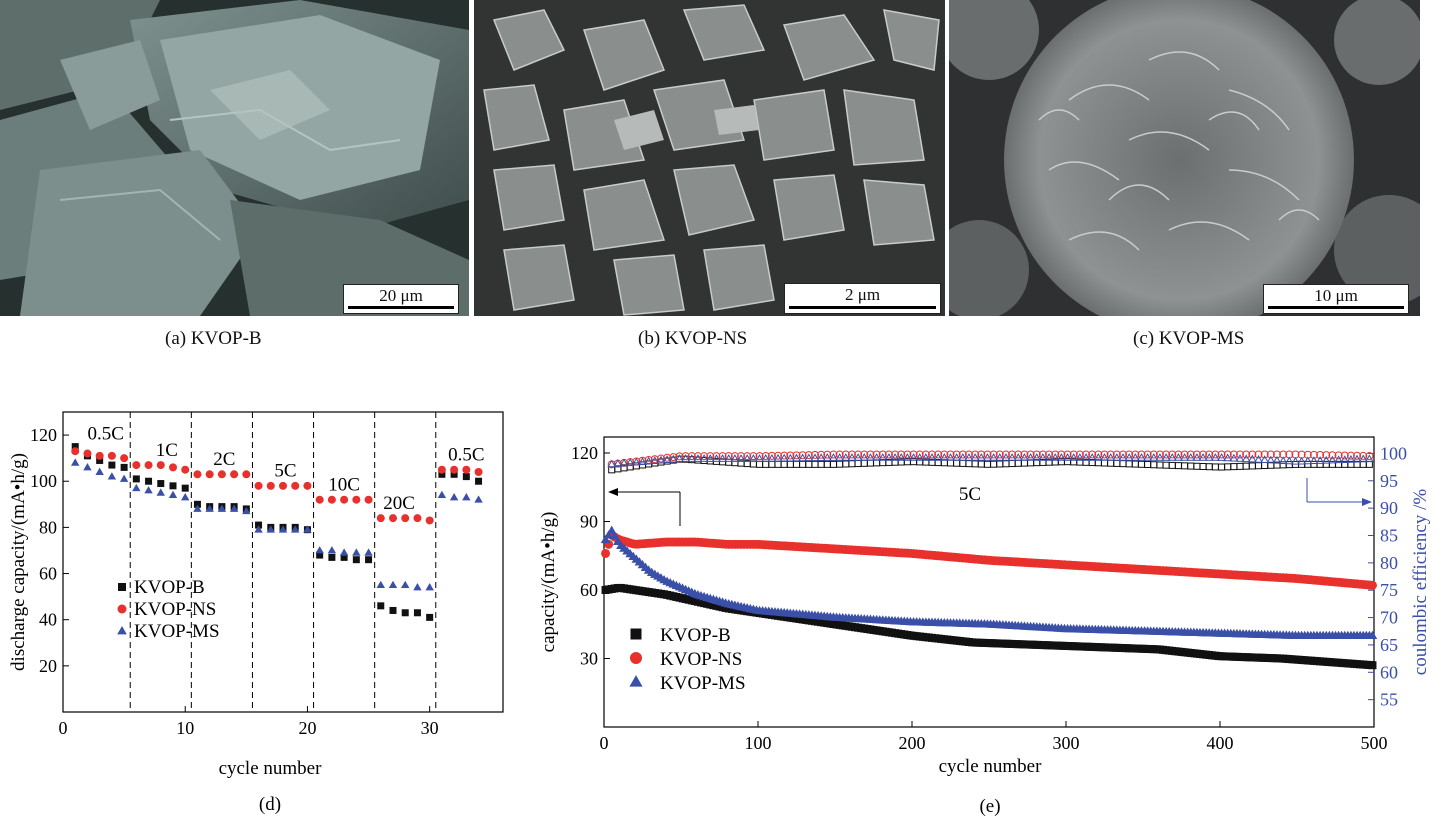 Image resolution: width=1447 pixels, height=820 pixels. I want to click on x-tick-label: 30, so click(430, 728).